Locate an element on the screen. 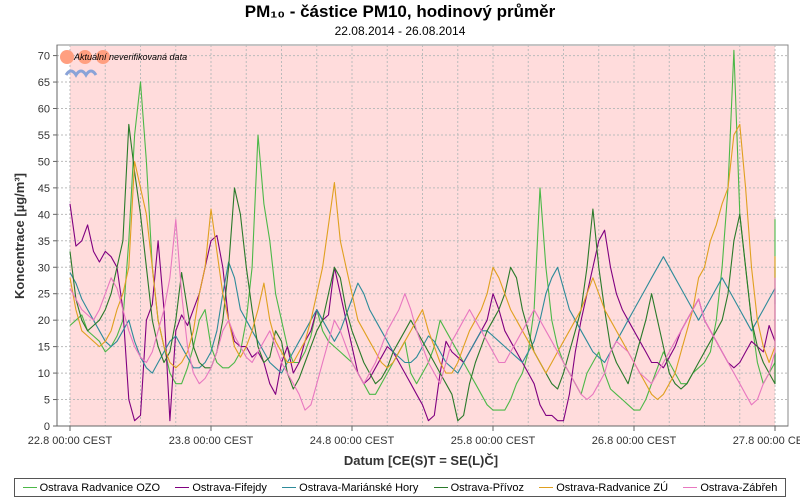 The height and width of the screenshot is (500, 800). x-tick-label: 26.8 00:00 CEST is located at coordinates (634, 441).